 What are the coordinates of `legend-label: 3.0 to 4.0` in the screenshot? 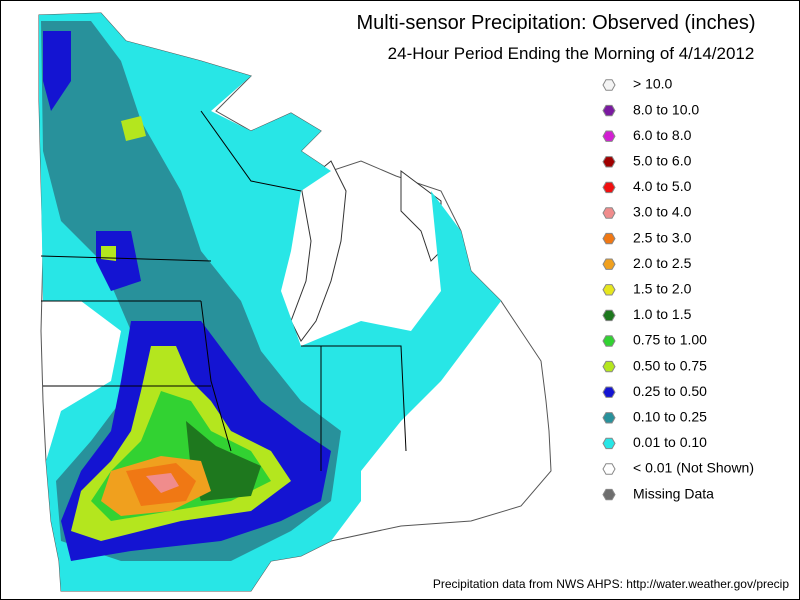 It's located at (662, 212).